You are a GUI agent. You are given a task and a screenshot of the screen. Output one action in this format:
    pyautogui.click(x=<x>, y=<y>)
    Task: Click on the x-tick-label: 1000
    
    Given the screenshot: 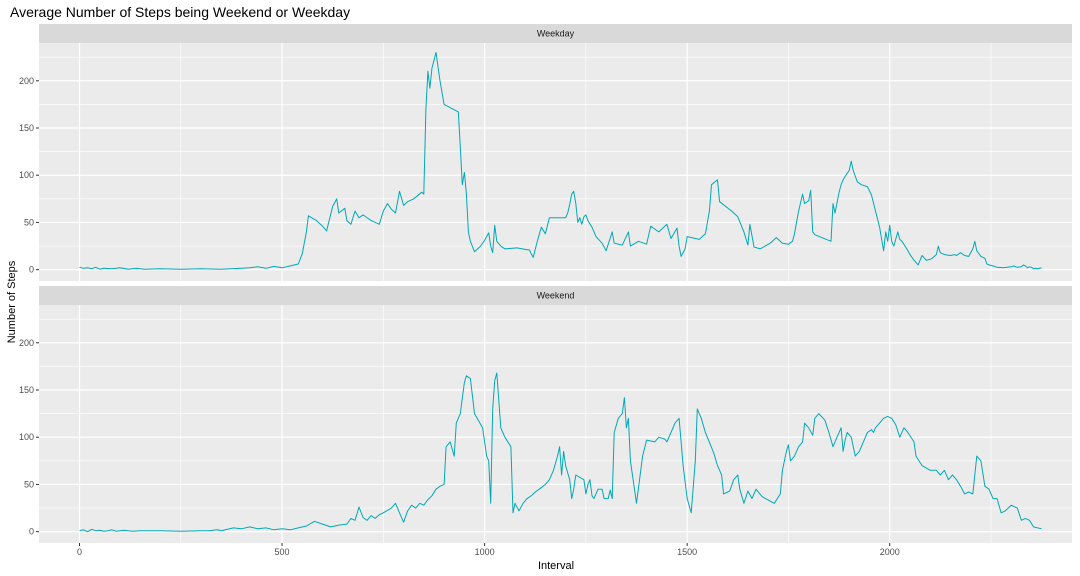 What is the action you would take?
    pyautogui.click(x=485, y=552)
    